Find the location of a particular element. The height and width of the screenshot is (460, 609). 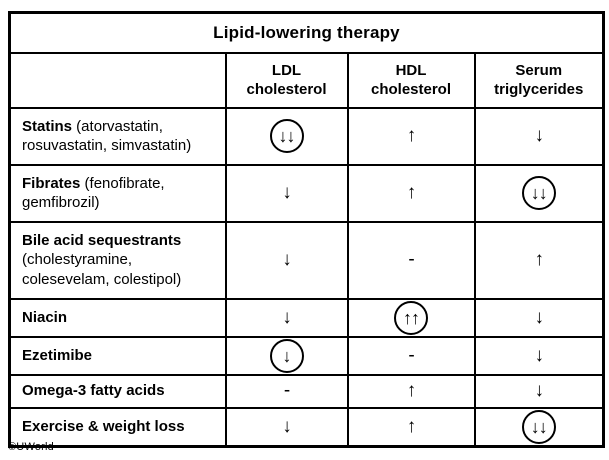

table-row: Niacin ↓ ↑↑ ↓ is located at coordinates (306, 317).